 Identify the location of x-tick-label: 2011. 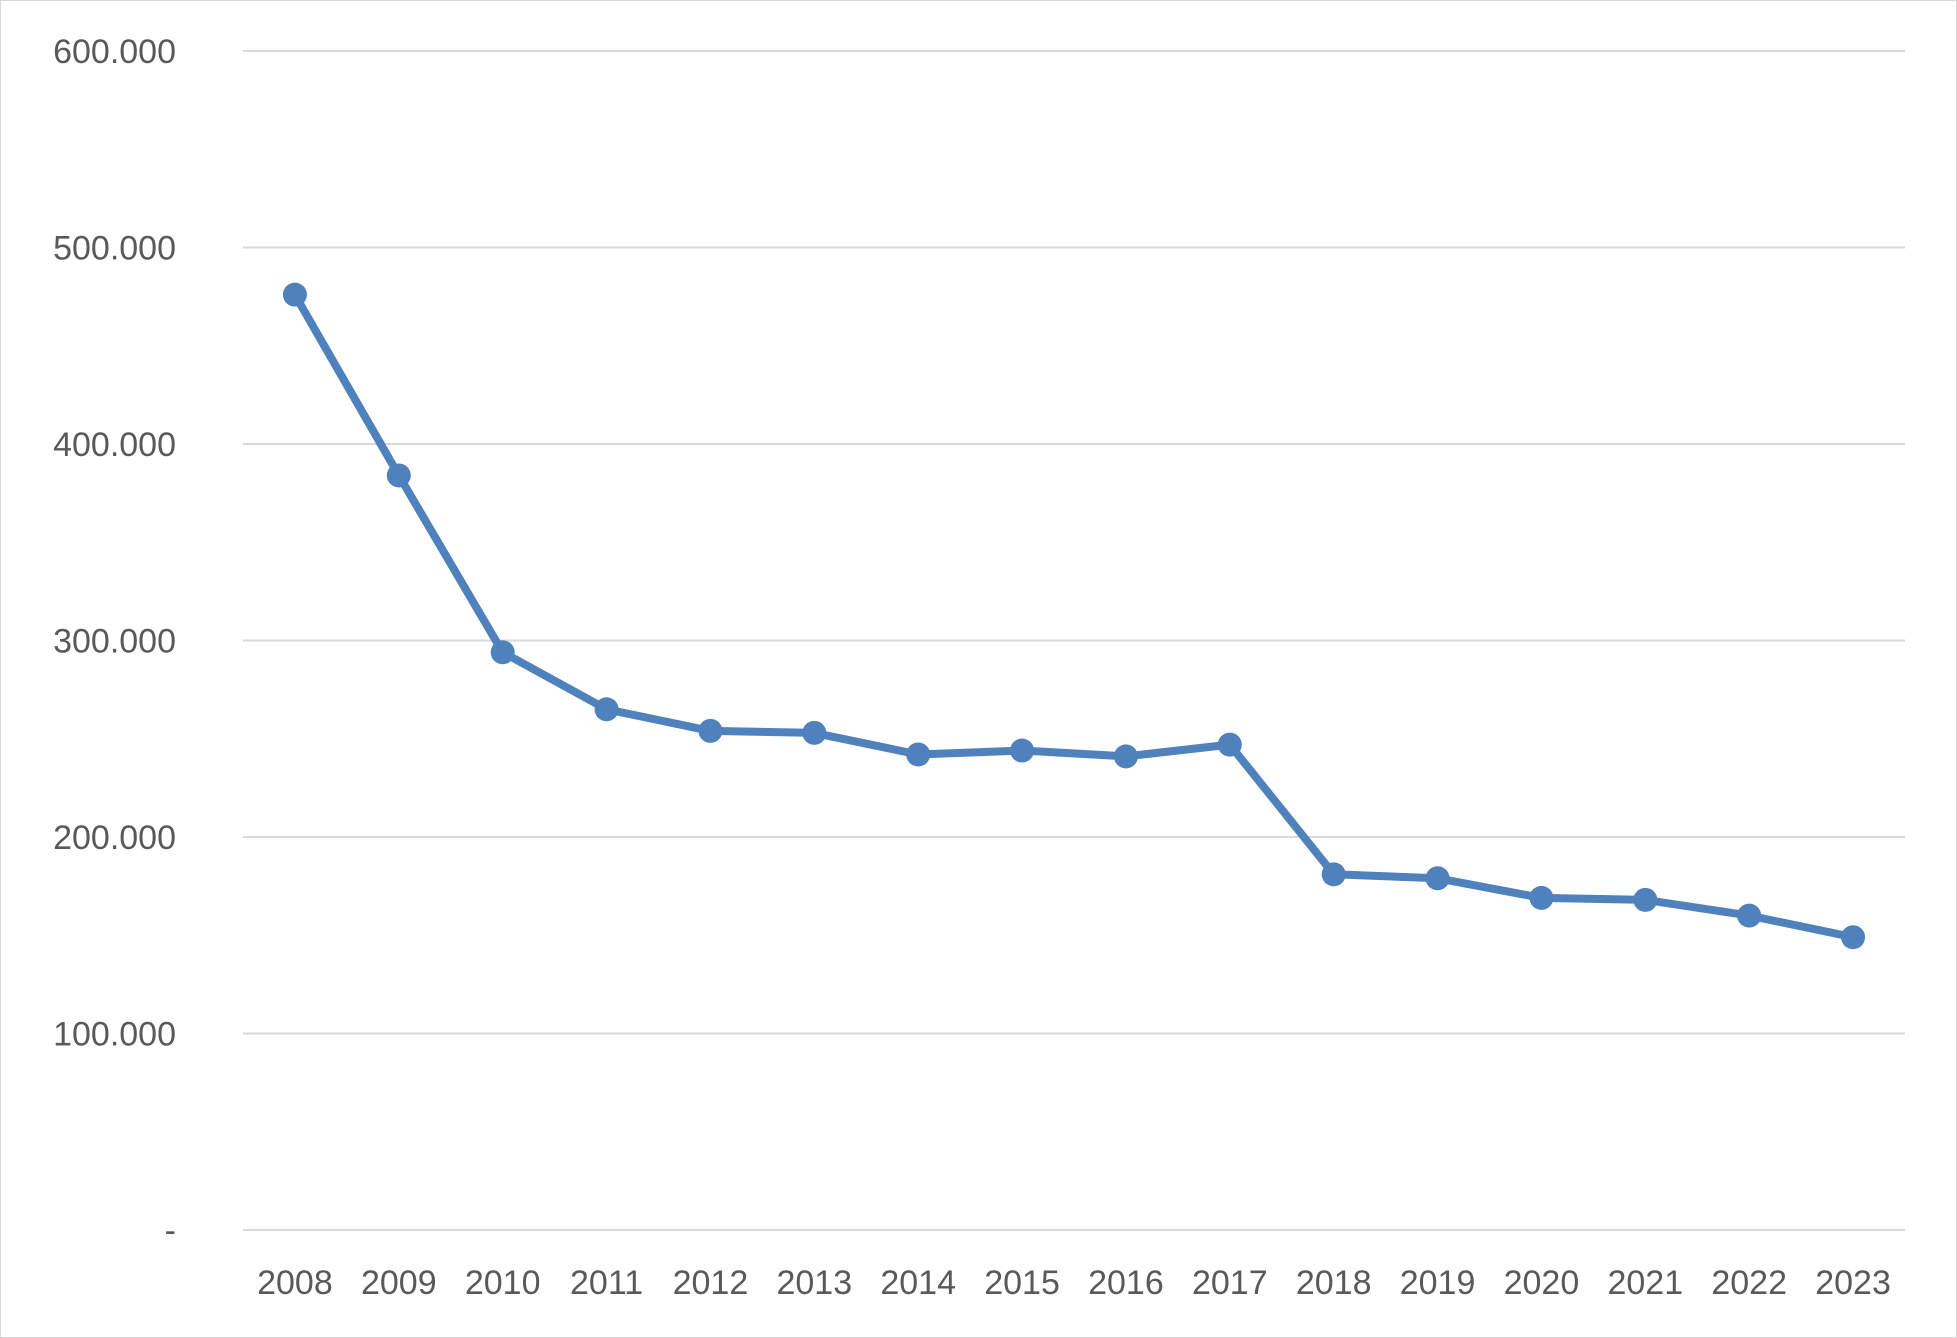
(606, 1283).